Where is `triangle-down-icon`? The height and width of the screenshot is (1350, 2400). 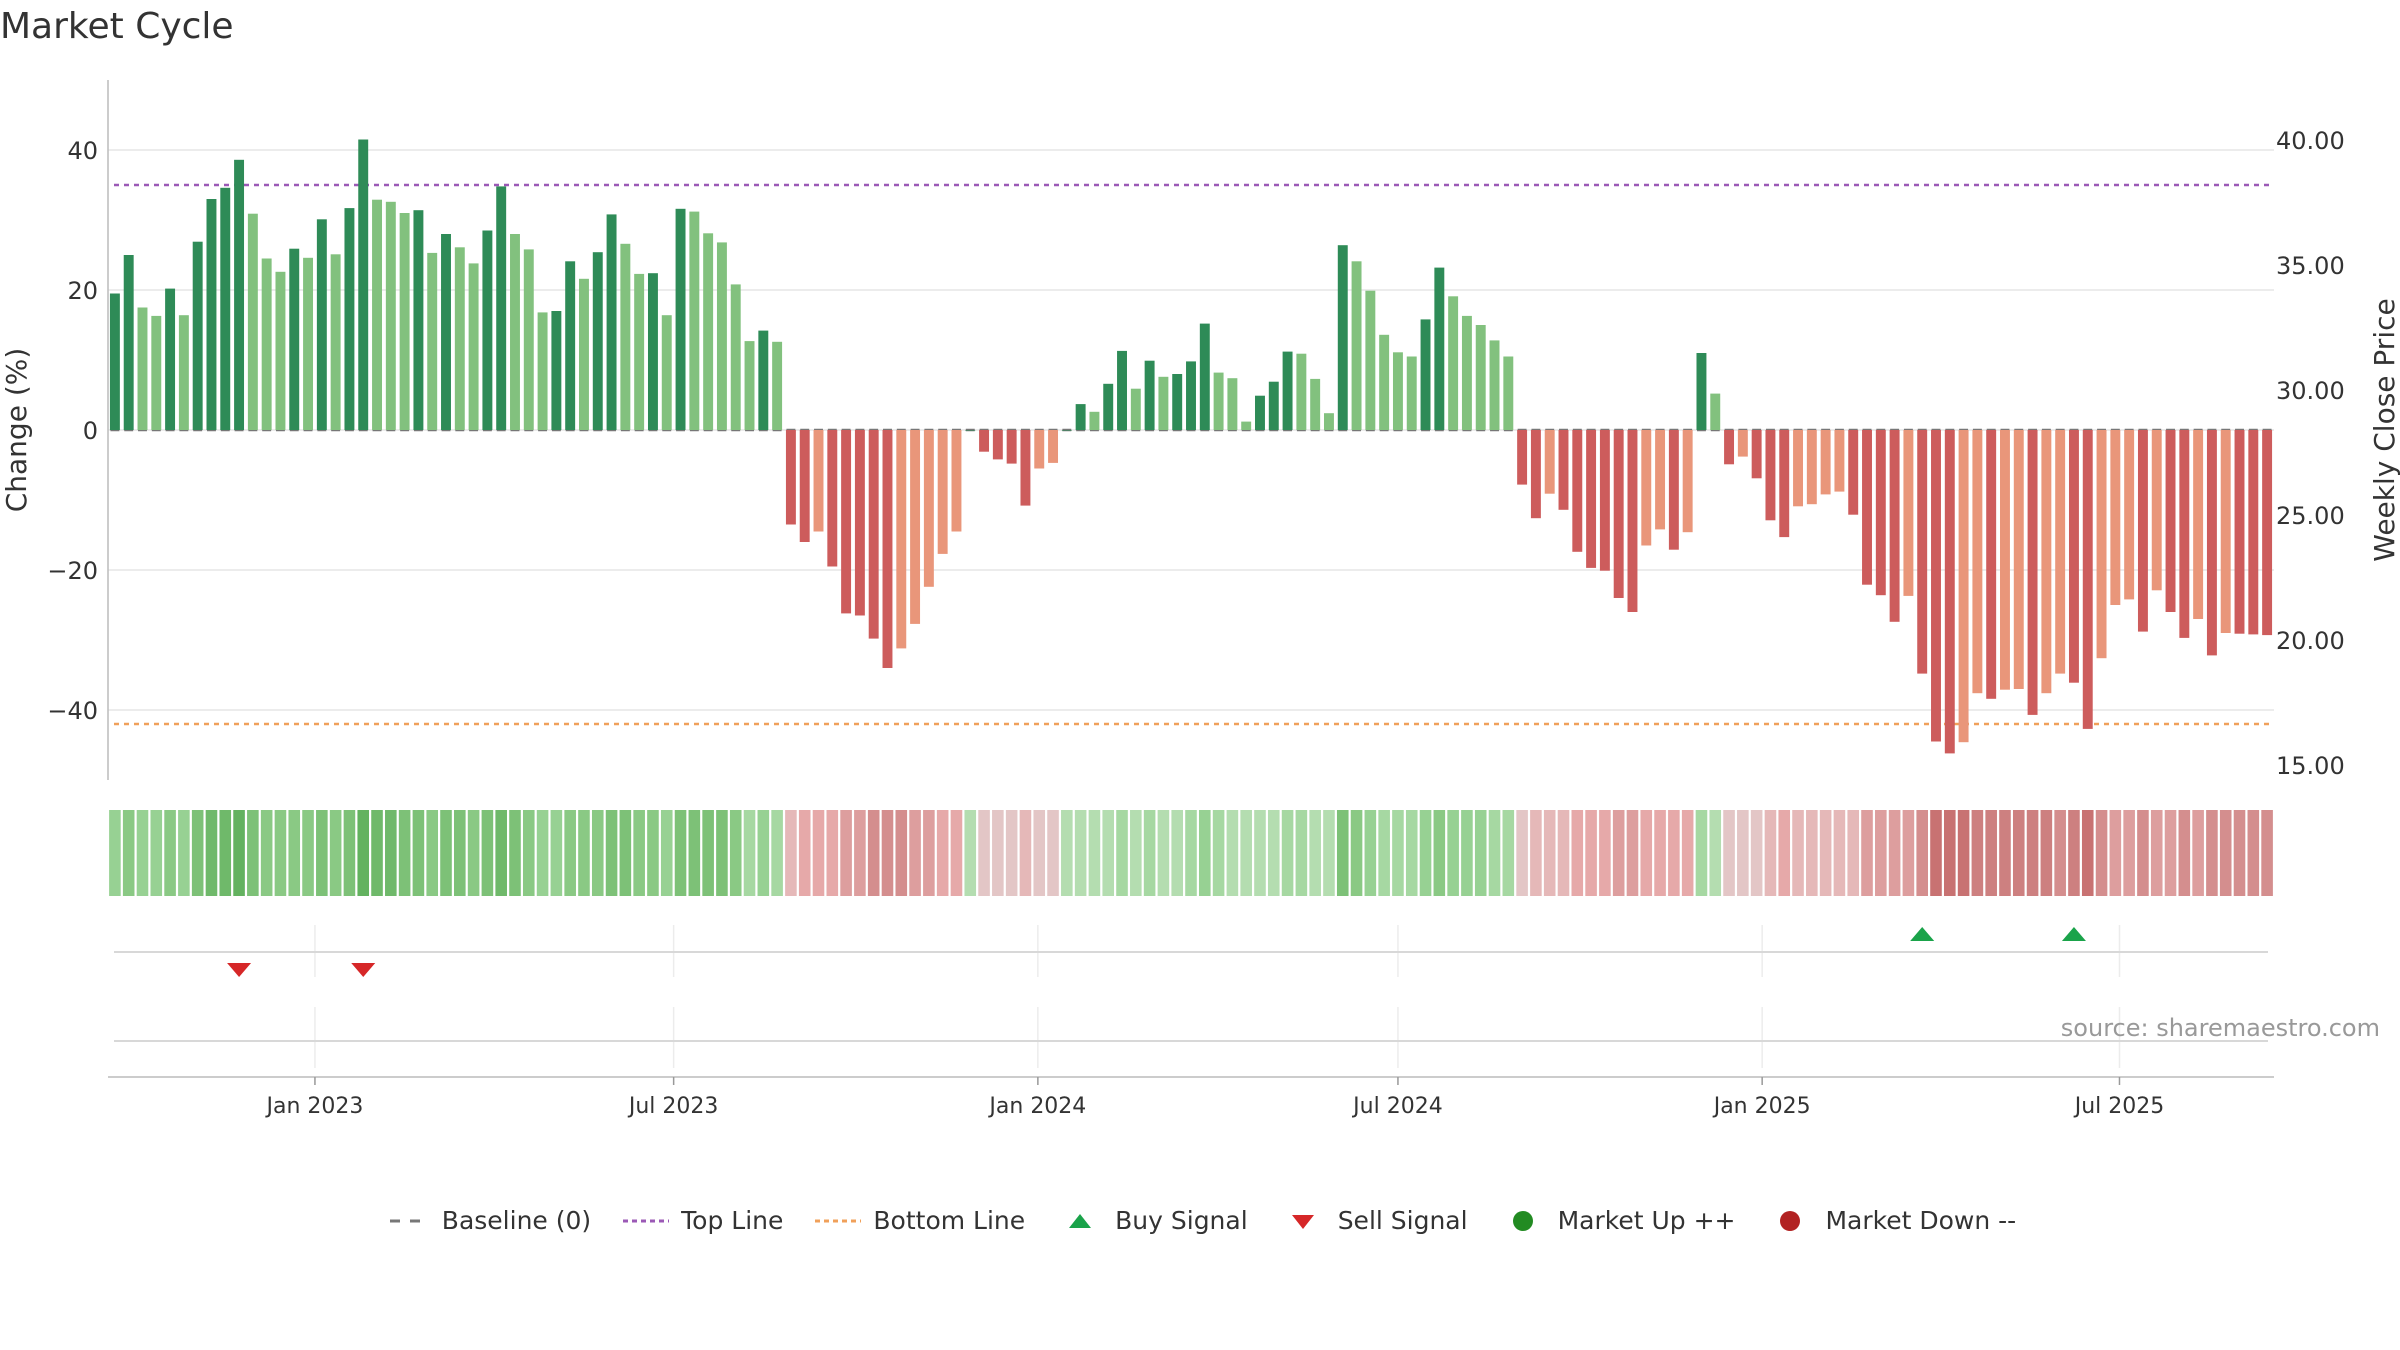
triangle-down-icon is located at coordinates (1302, 1221).